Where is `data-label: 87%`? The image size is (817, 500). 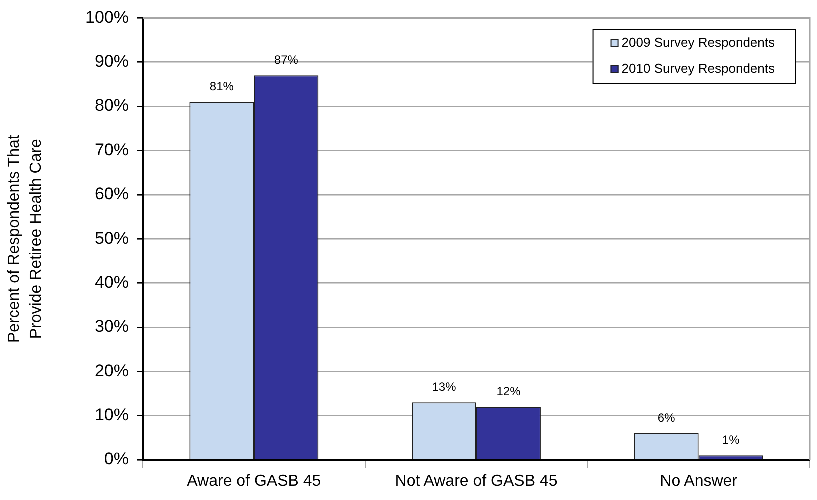
data-label: 87% is located at coordinates (286, 59).